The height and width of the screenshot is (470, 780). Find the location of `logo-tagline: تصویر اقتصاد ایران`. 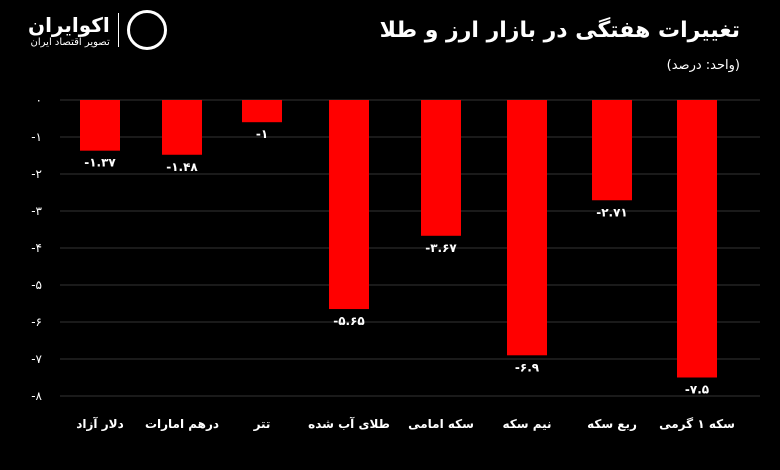

logo-tagline: تصویر اقتصاد ایران is located at coordinates (70, 42).